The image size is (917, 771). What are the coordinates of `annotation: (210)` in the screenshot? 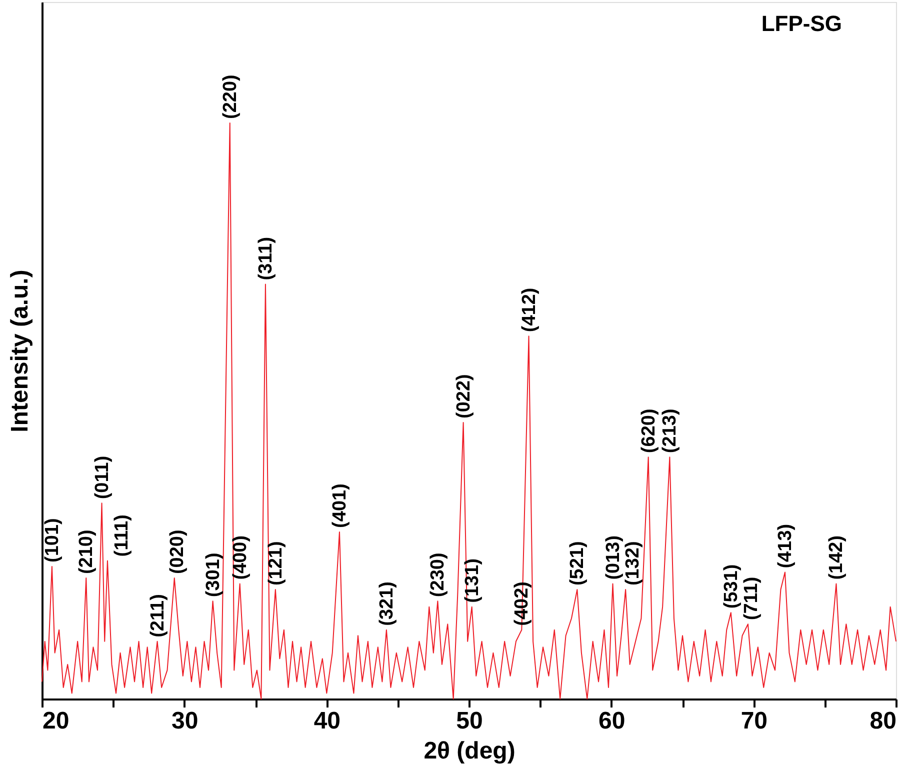 It's located at (87, 552).